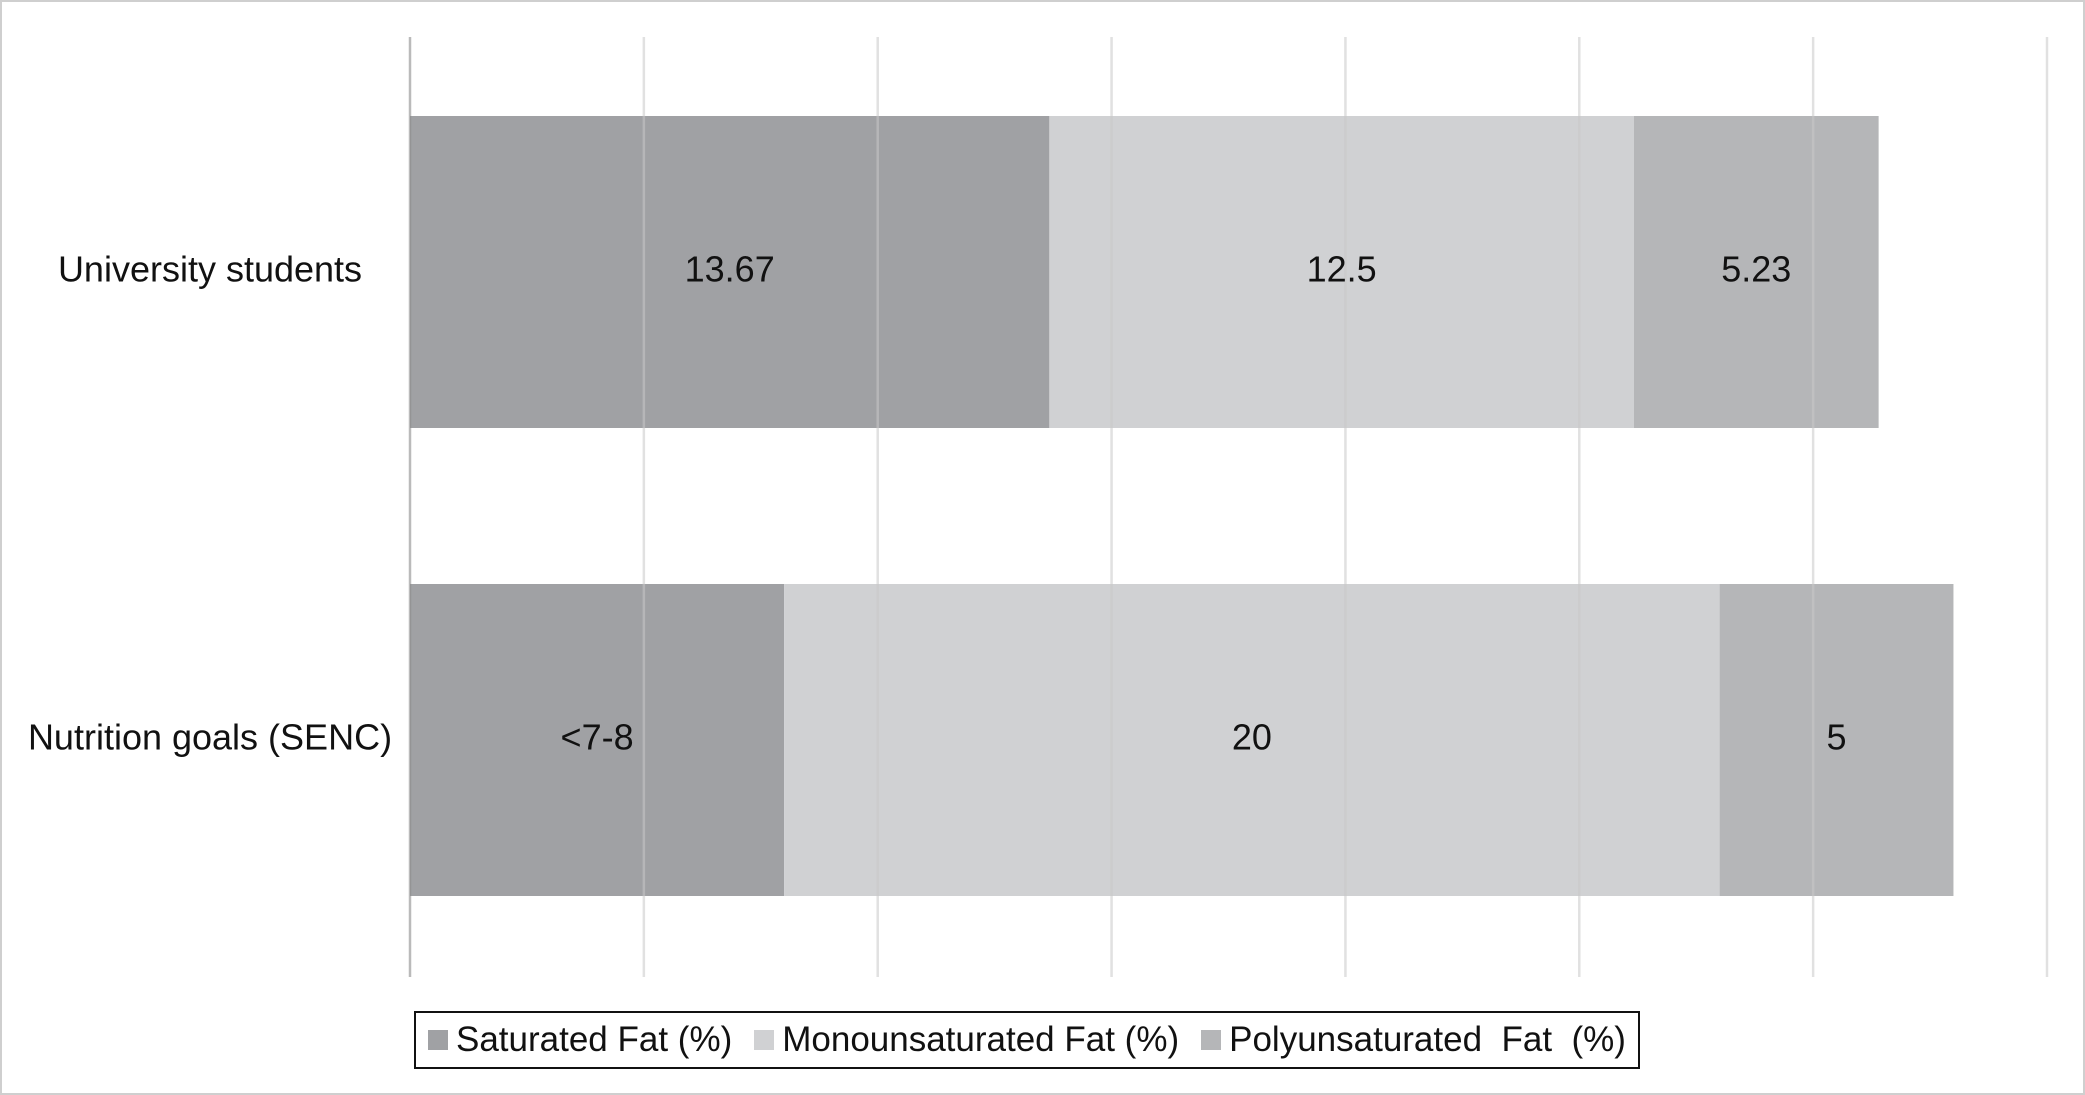 The image size is (2085, 1095). What do you see at coordinates (1427, 1039) in the screenshot?
I see `legend-label: Polyunsaturated Fat (%)` at bounding box center [1427, 1039].